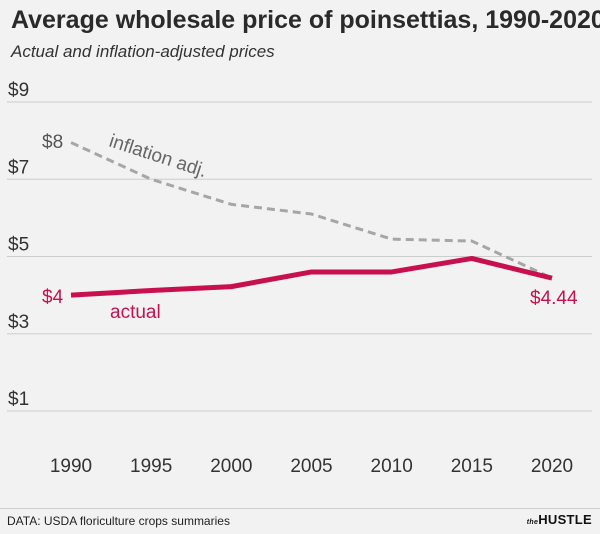  Describe the element at coordinates (392, 466) in the screenshot. I see `x-tick-label-2010: 2010` at that location.